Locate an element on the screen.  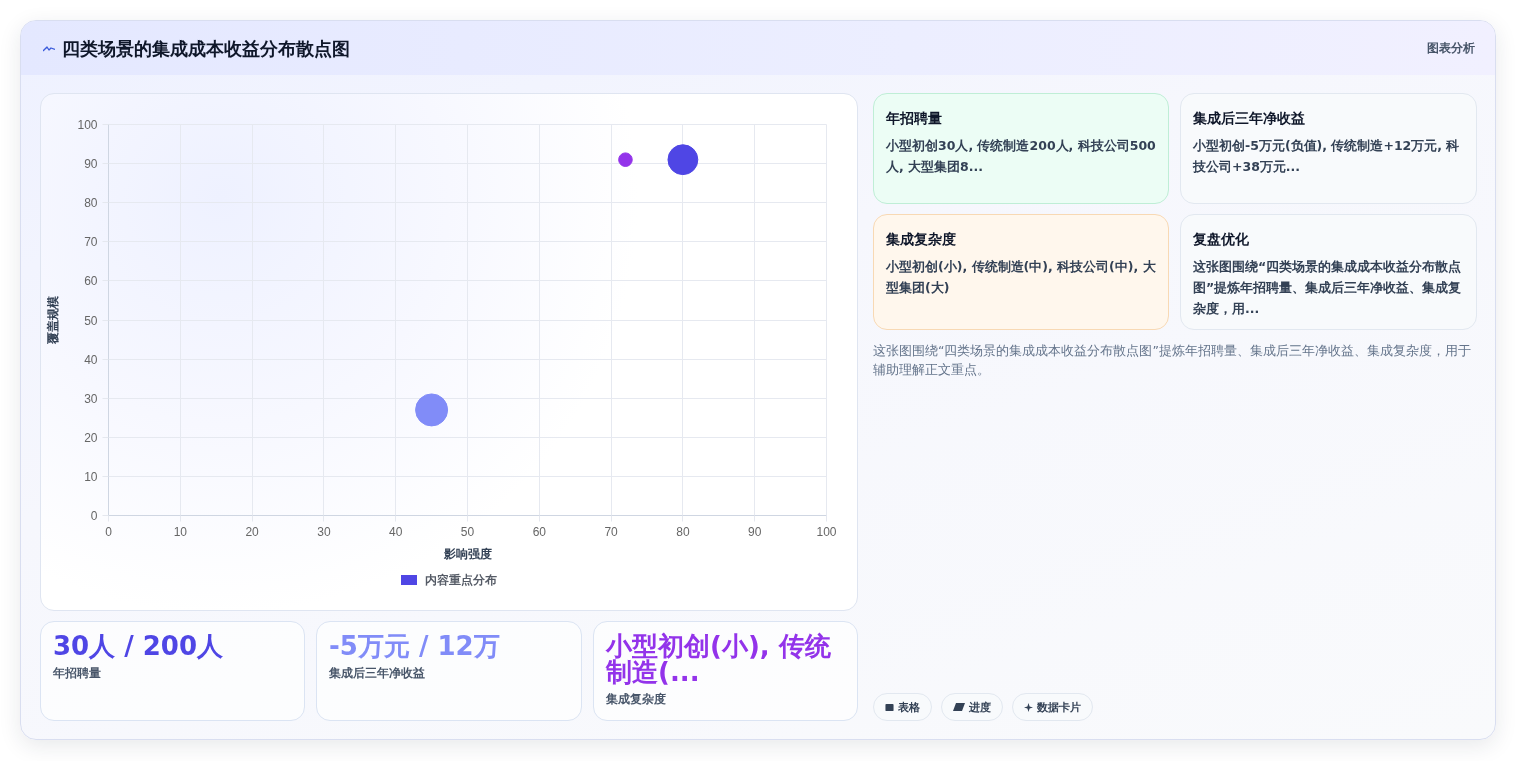
x-tick-label: 60 is located at coordinates (539, 531).